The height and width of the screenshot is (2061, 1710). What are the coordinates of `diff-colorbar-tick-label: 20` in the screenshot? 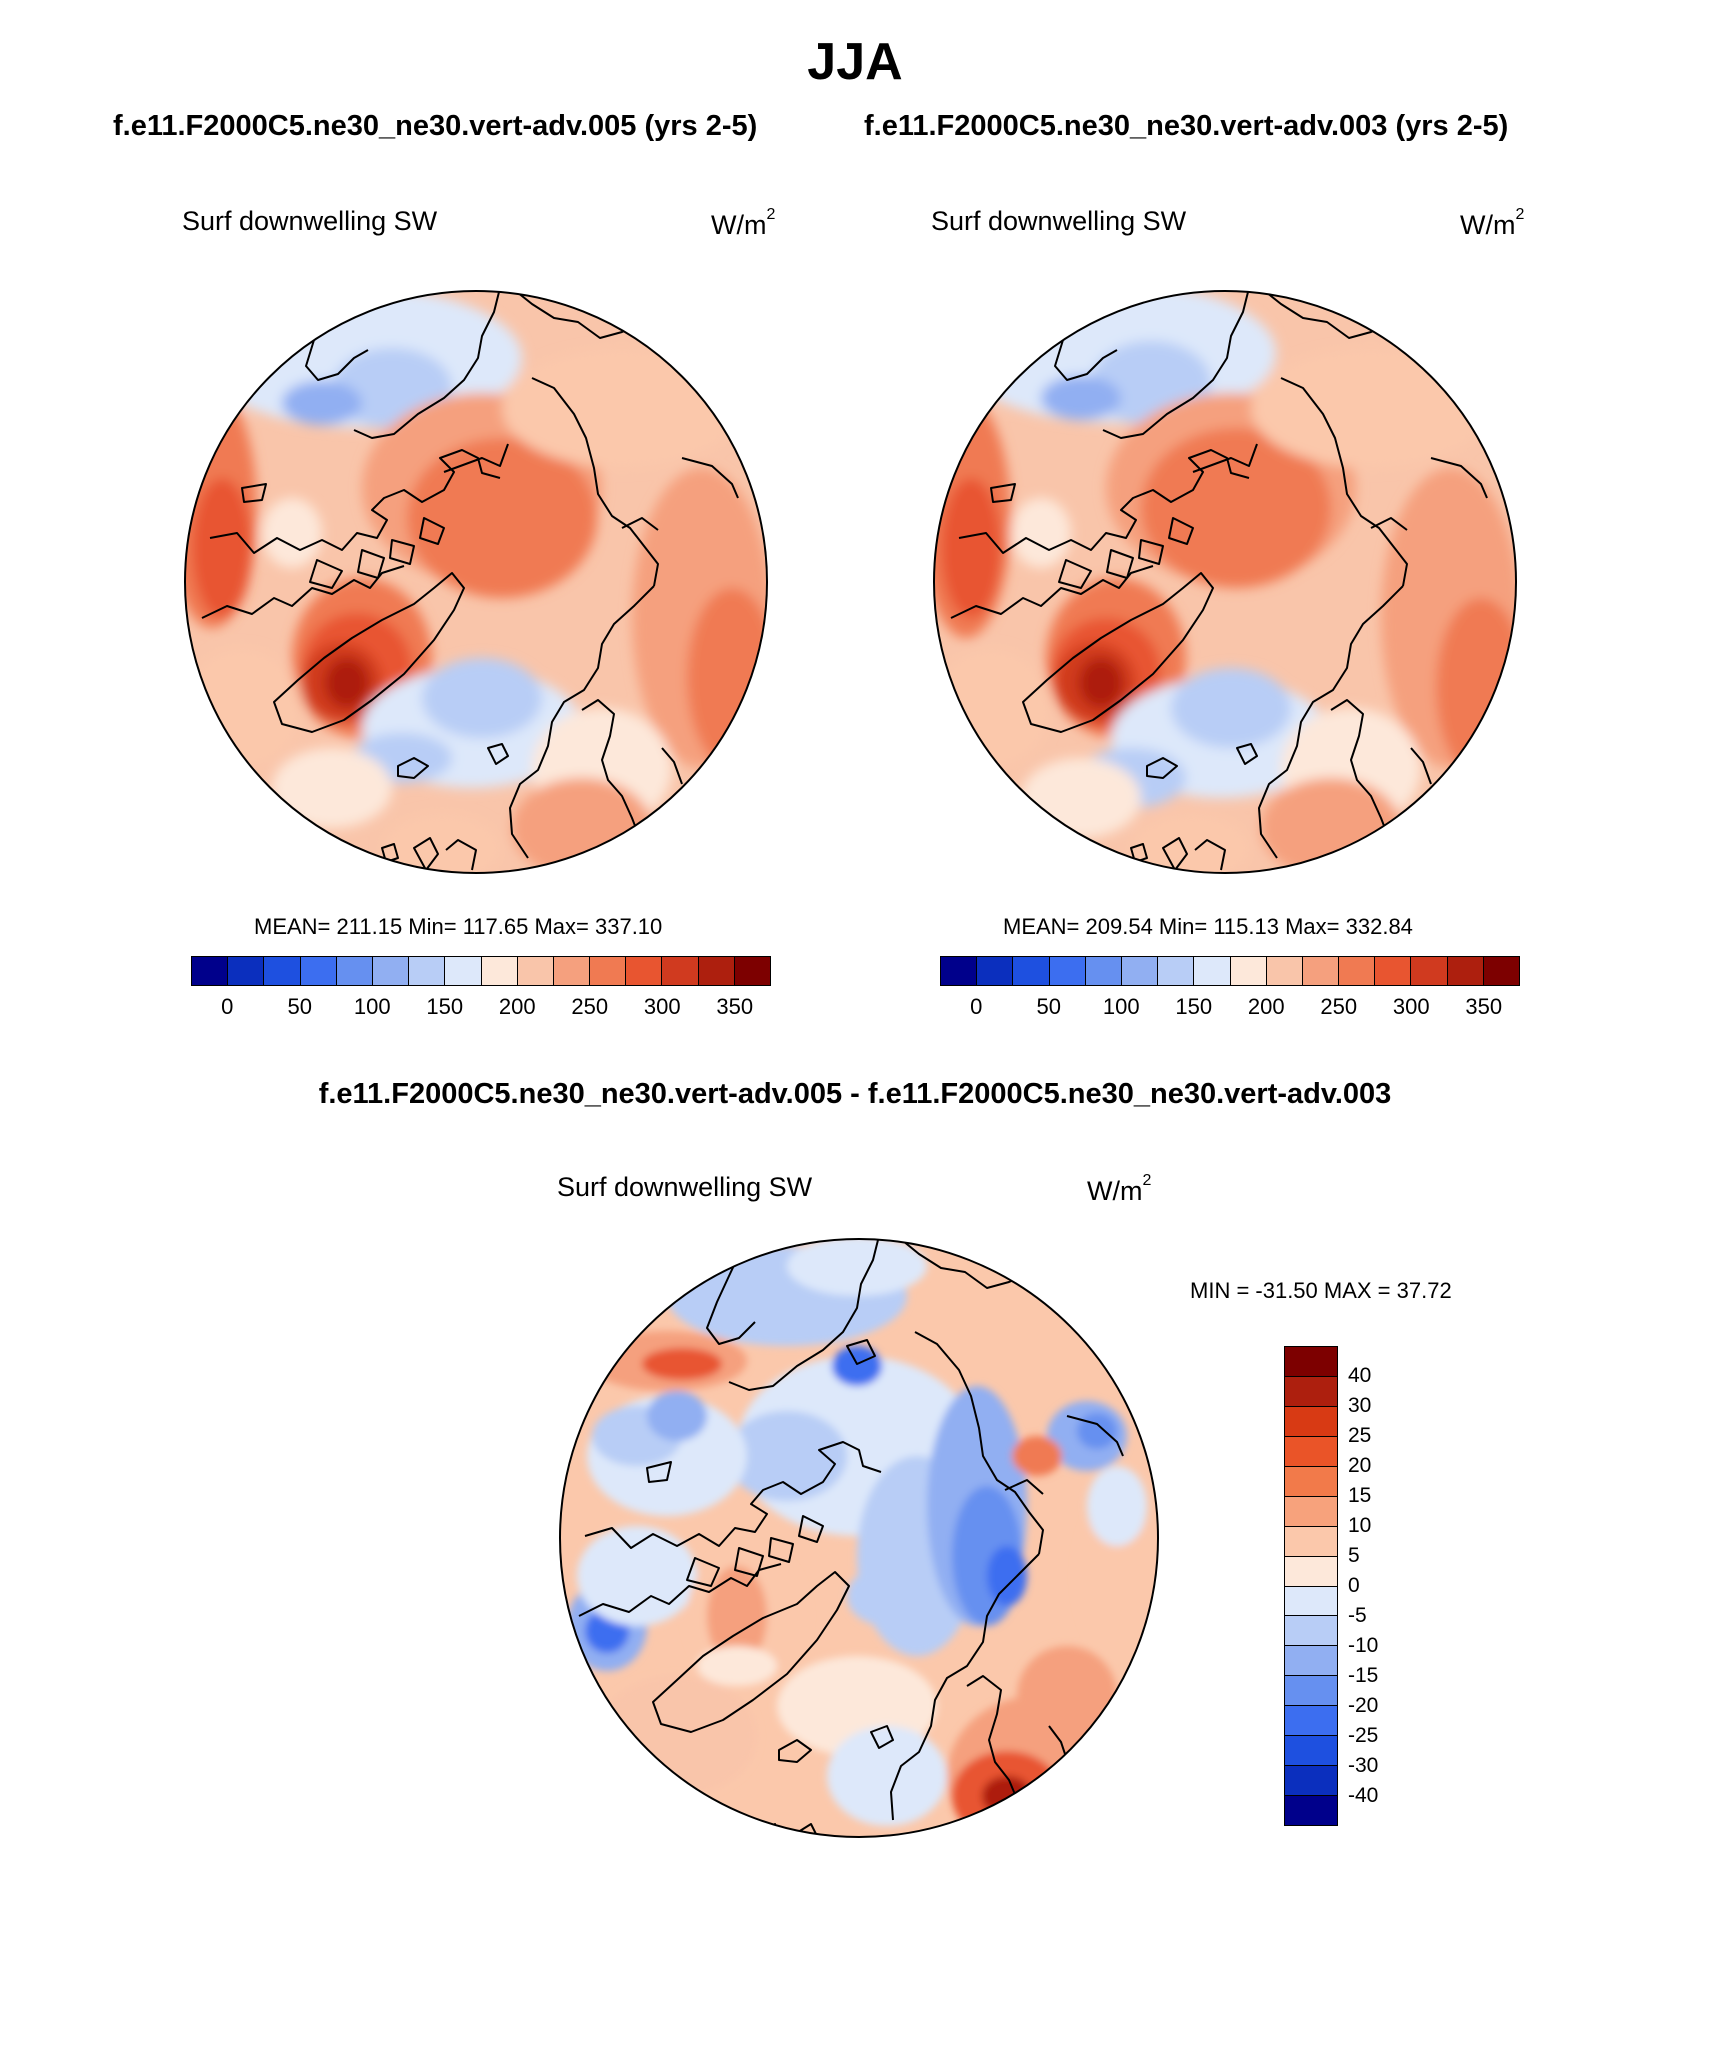 It's located at (1360, 1465).